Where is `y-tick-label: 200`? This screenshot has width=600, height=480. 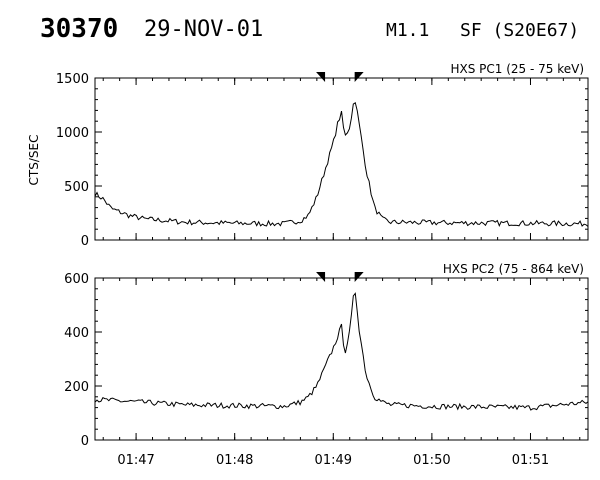
y-tick-label: 200 is located at coordinates (76, 387).